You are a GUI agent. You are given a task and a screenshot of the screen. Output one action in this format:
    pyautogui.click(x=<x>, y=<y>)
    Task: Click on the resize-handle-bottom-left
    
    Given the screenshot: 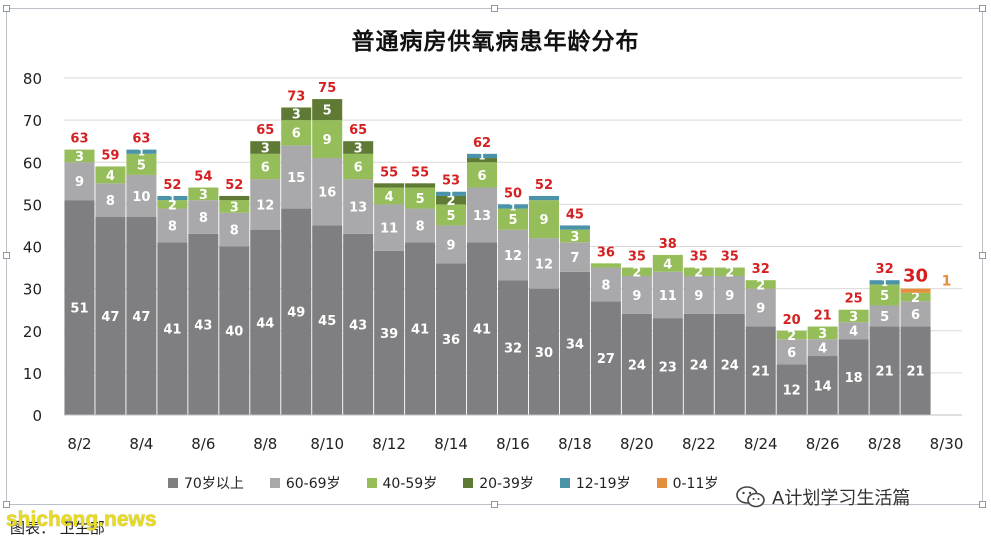 What is the action you would take?
    pyautogui.click(x=6, y=504)
    